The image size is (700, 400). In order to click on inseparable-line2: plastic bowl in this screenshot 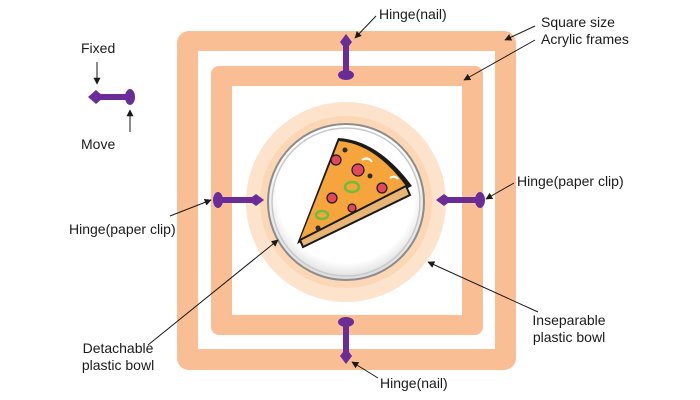, I will do `click(569, 337)`.